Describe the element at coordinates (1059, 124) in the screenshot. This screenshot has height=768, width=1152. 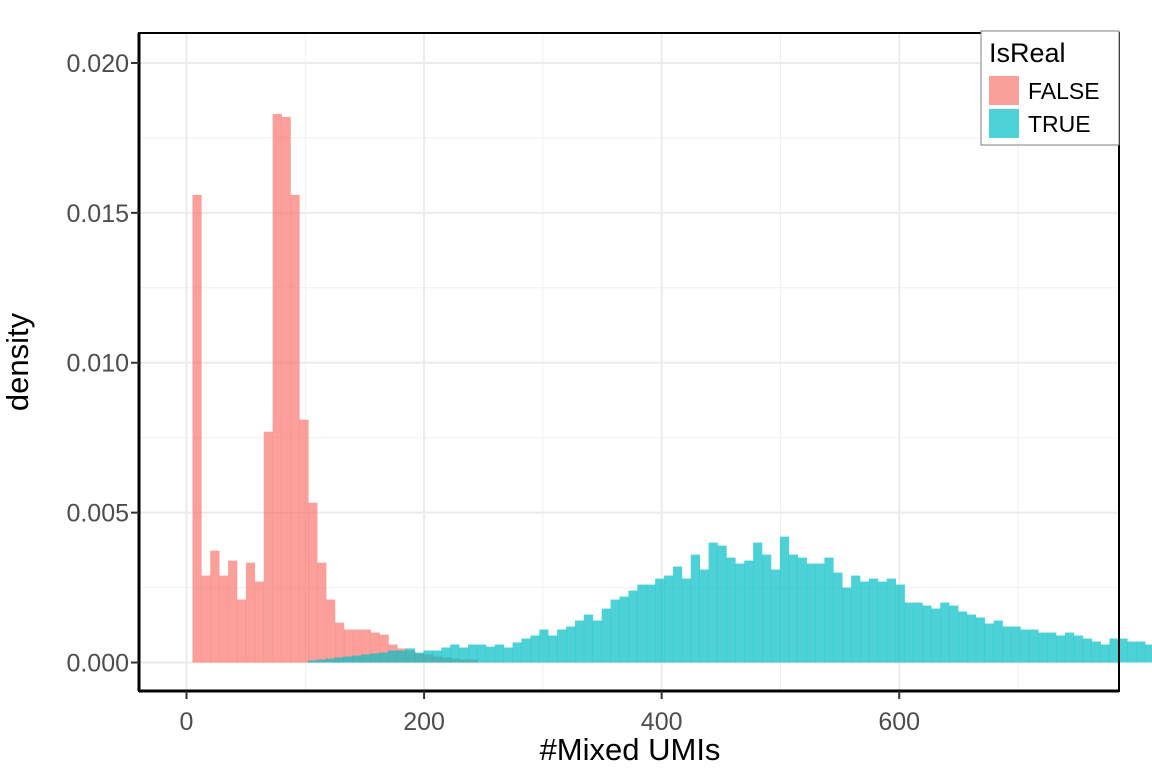
I see `legend-label-true: TRUE` at that location.